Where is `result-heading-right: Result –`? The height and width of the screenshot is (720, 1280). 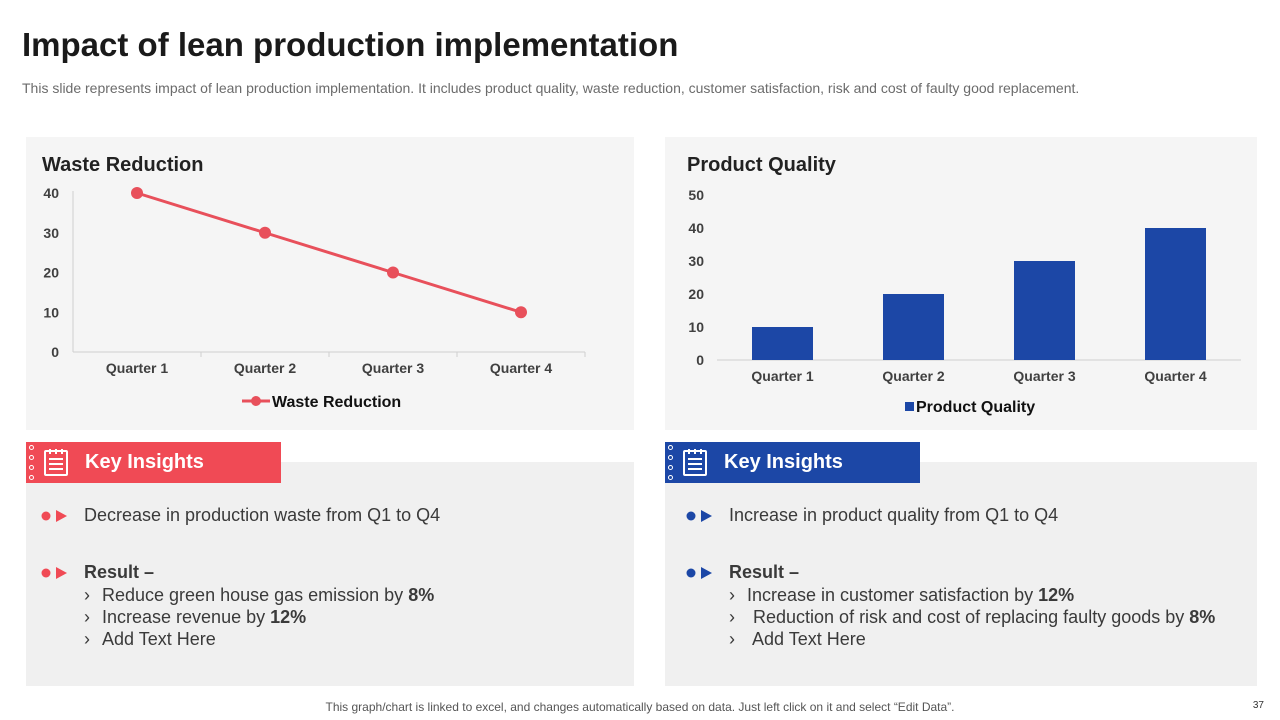 result-heading-right: Result – is located at coordinates (742, 572).